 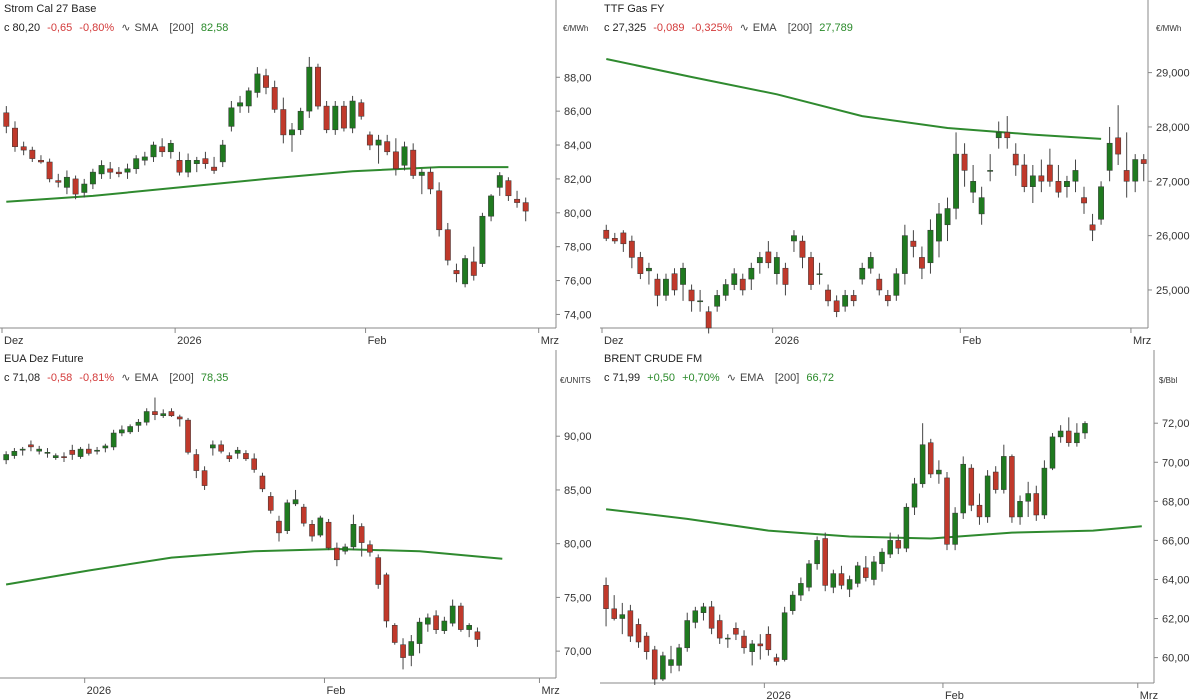 What do you see at coordinates (141, 28) in the screenshot?
I see `indicator-label: ∿ SMA` at bounding box center [141, 28].